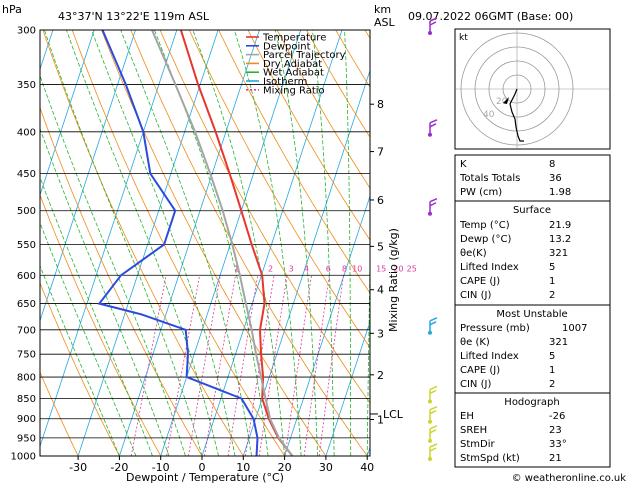 The height and width of the screenshot is (486, 629). What do you see at coordinates (285, 82) in the screenshot?
I see `legend-label: Isotherm` at bounding box center [285, 82].